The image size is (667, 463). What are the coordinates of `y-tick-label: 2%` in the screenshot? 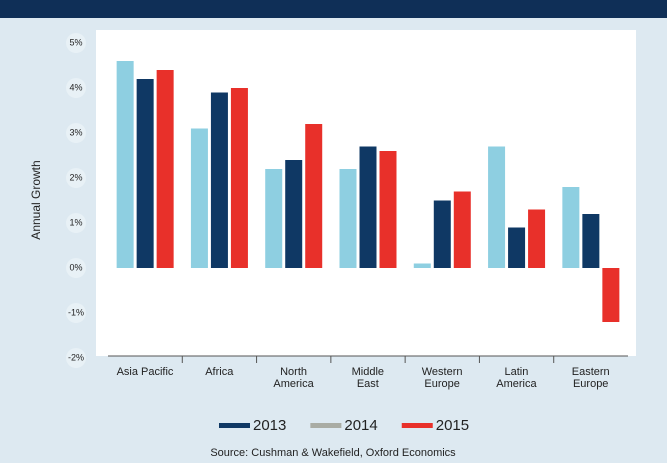 It's located at (75, 177).